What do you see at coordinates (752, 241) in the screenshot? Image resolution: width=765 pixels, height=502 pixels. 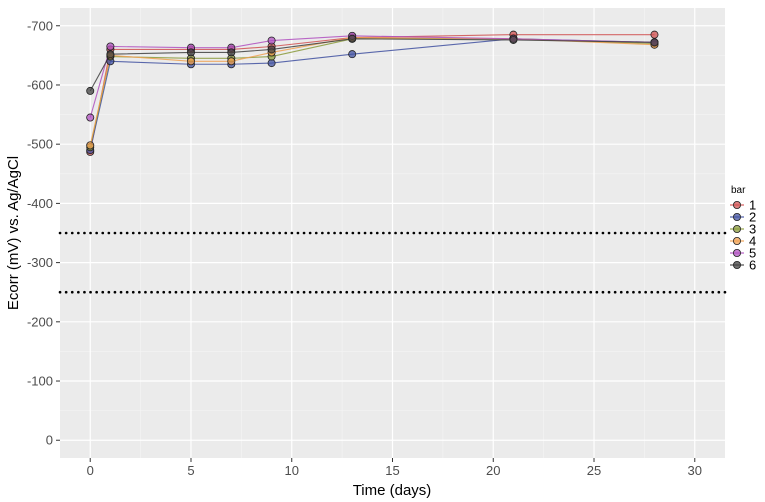 I see `legend-label: 4` at bounding box center [752, 241].